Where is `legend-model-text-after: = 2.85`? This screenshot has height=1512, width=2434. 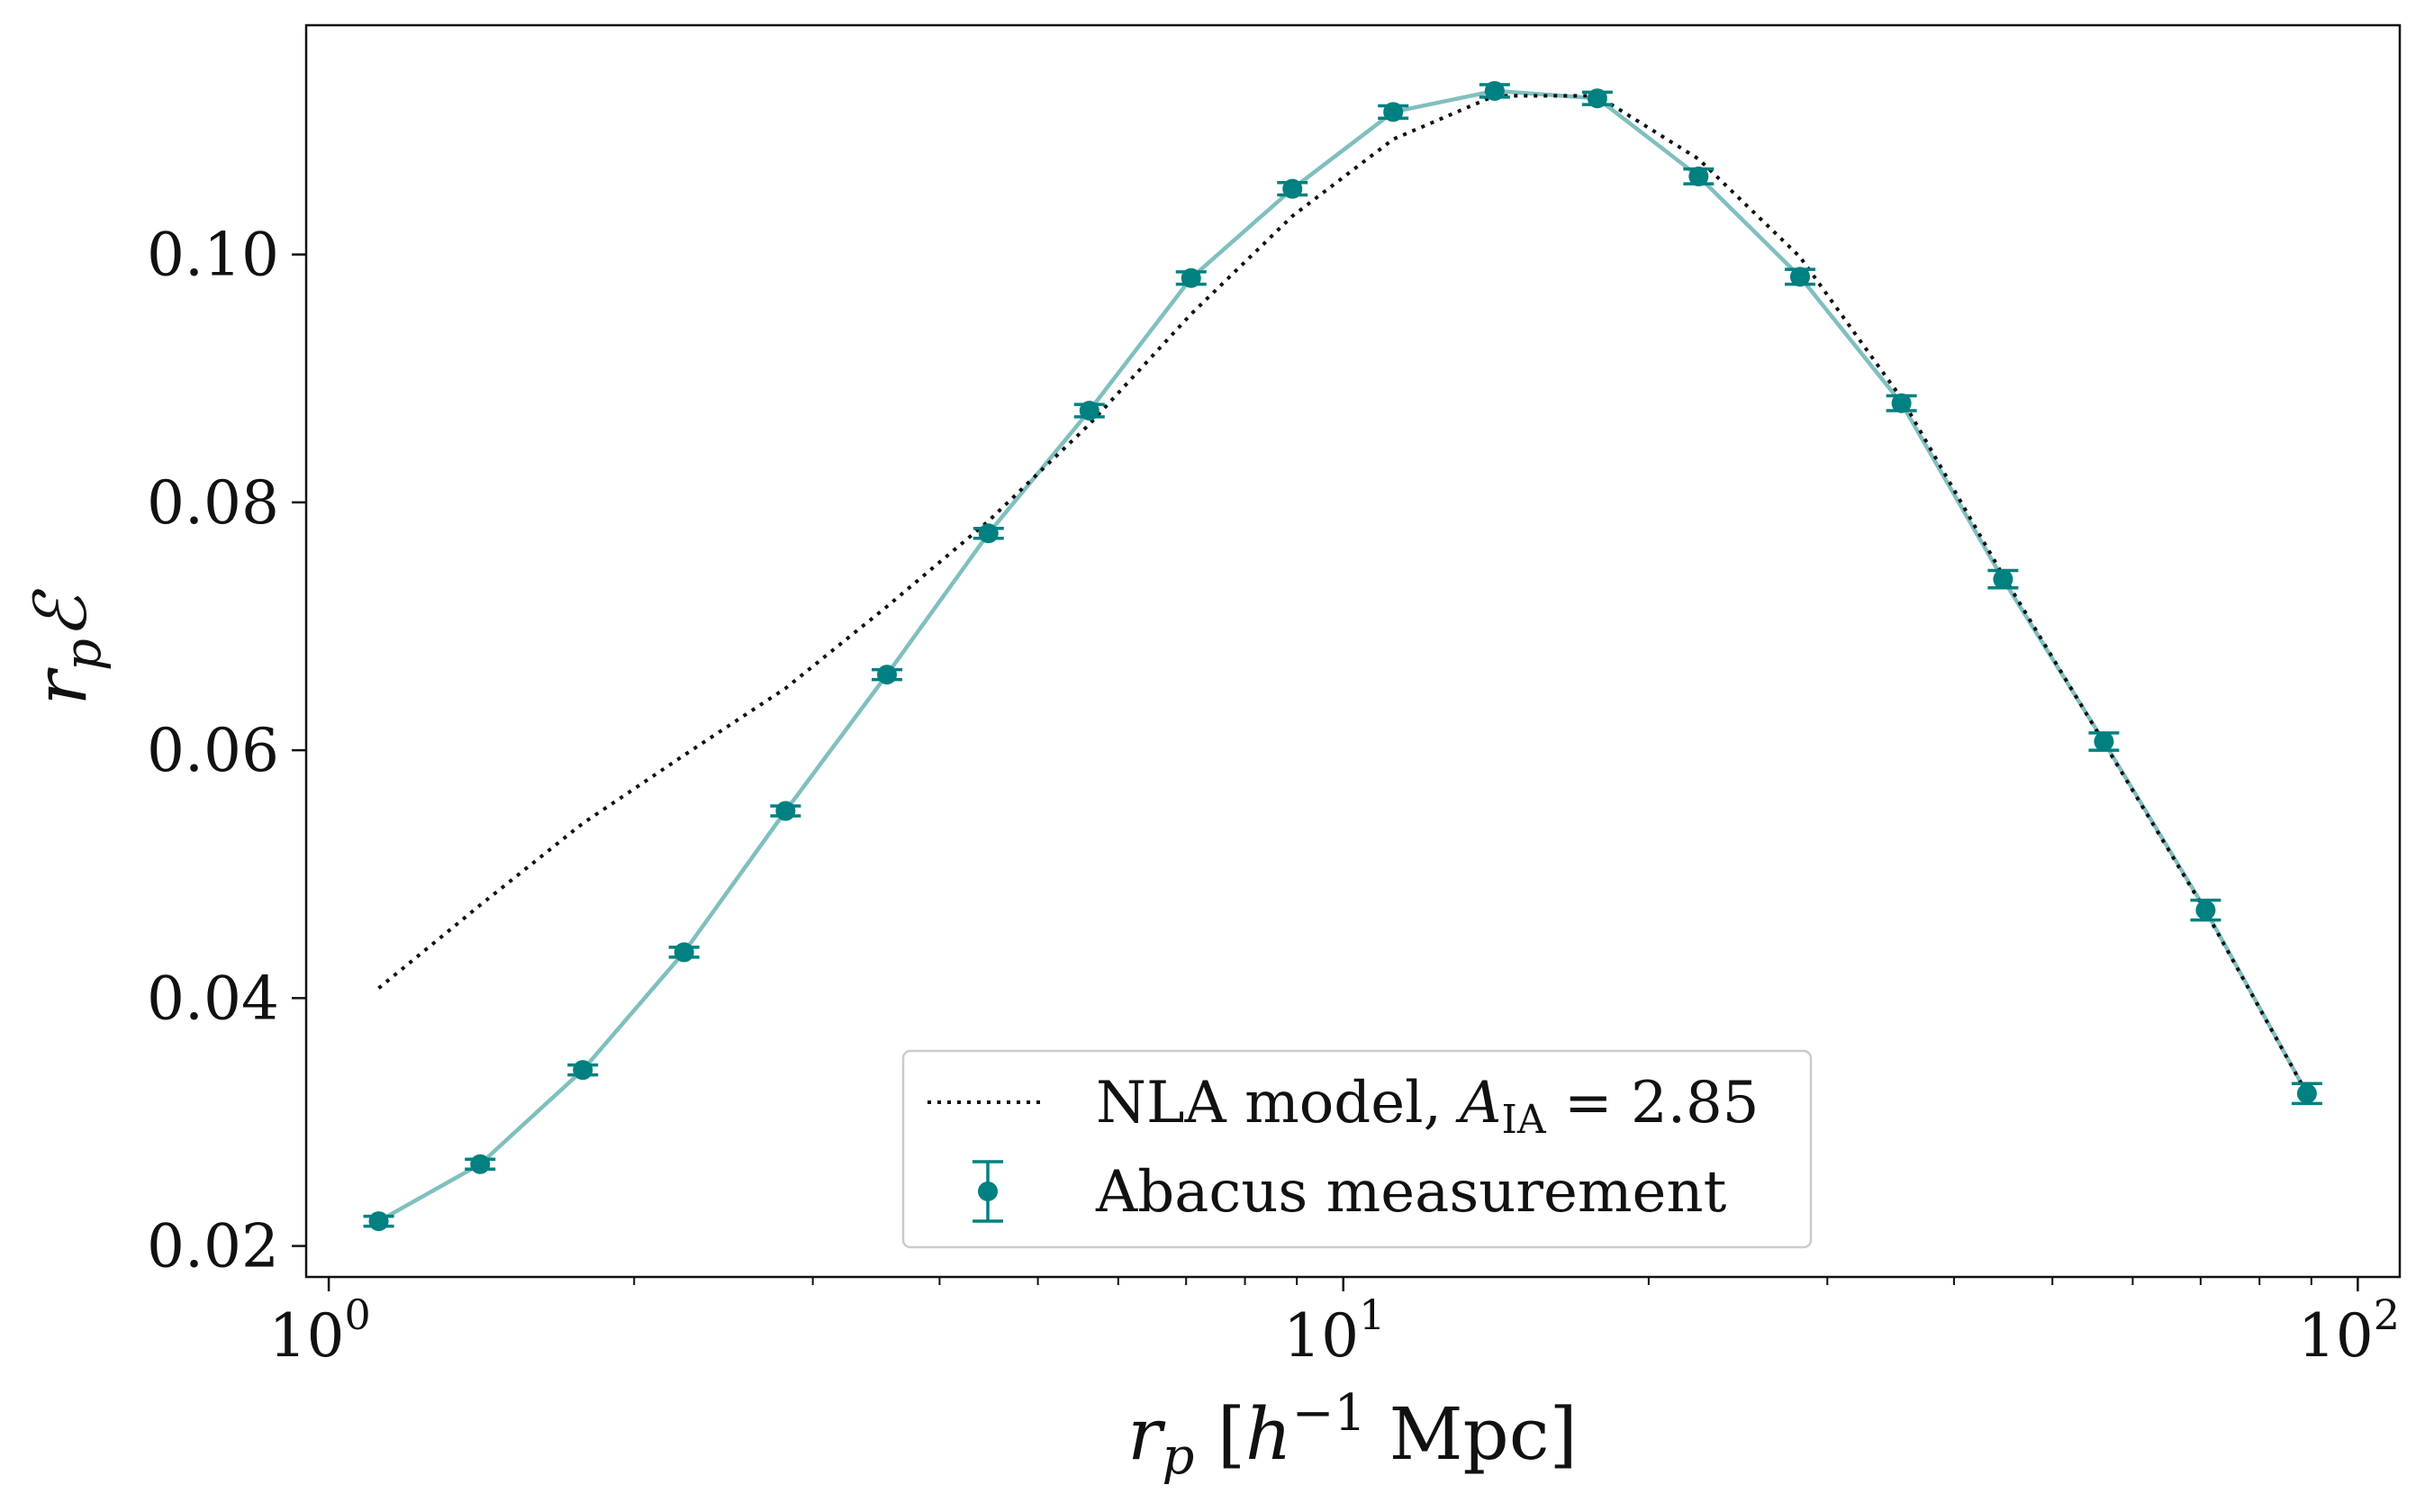
legend-model-text-after: = 2.85 is located at coordinates (1653, 1103).